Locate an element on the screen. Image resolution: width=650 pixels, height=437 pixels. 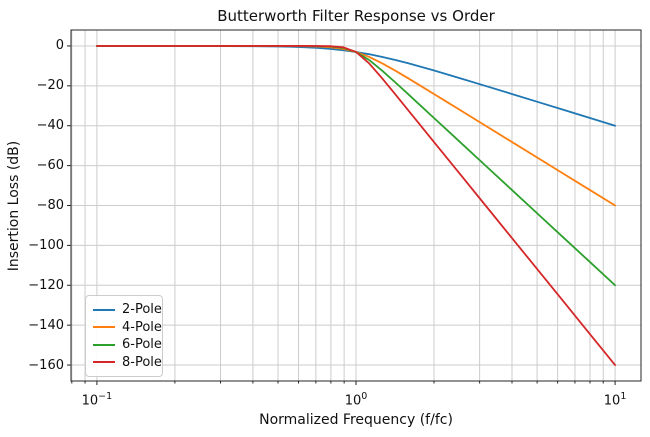
y-tick-label: −60 is located at coordinates (50, 166).